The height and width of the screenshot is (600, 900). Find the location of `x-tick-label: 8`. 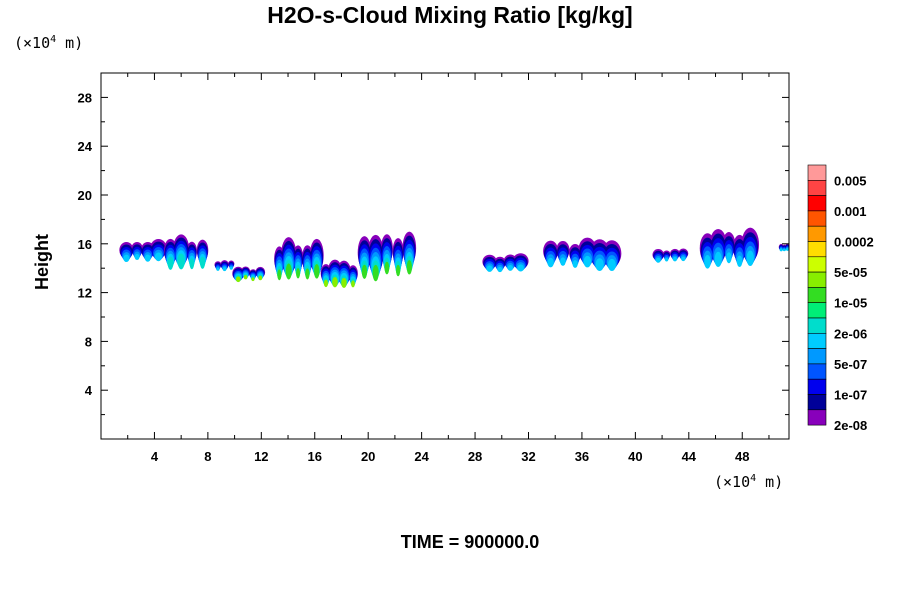

x-tick-label: 8 is located at coordinates (207, 456).